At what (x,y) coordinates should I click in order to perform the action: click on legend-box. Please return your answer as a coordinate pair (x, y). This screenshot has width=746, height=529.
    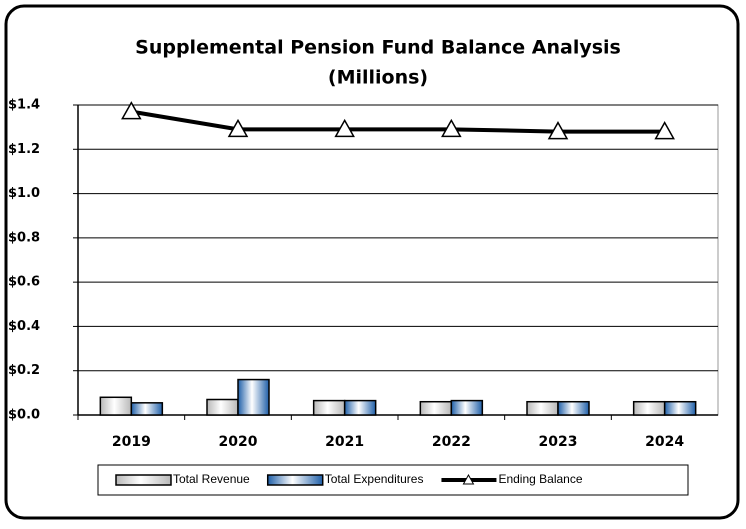
    Looking at the image, I should click on (393, 480).